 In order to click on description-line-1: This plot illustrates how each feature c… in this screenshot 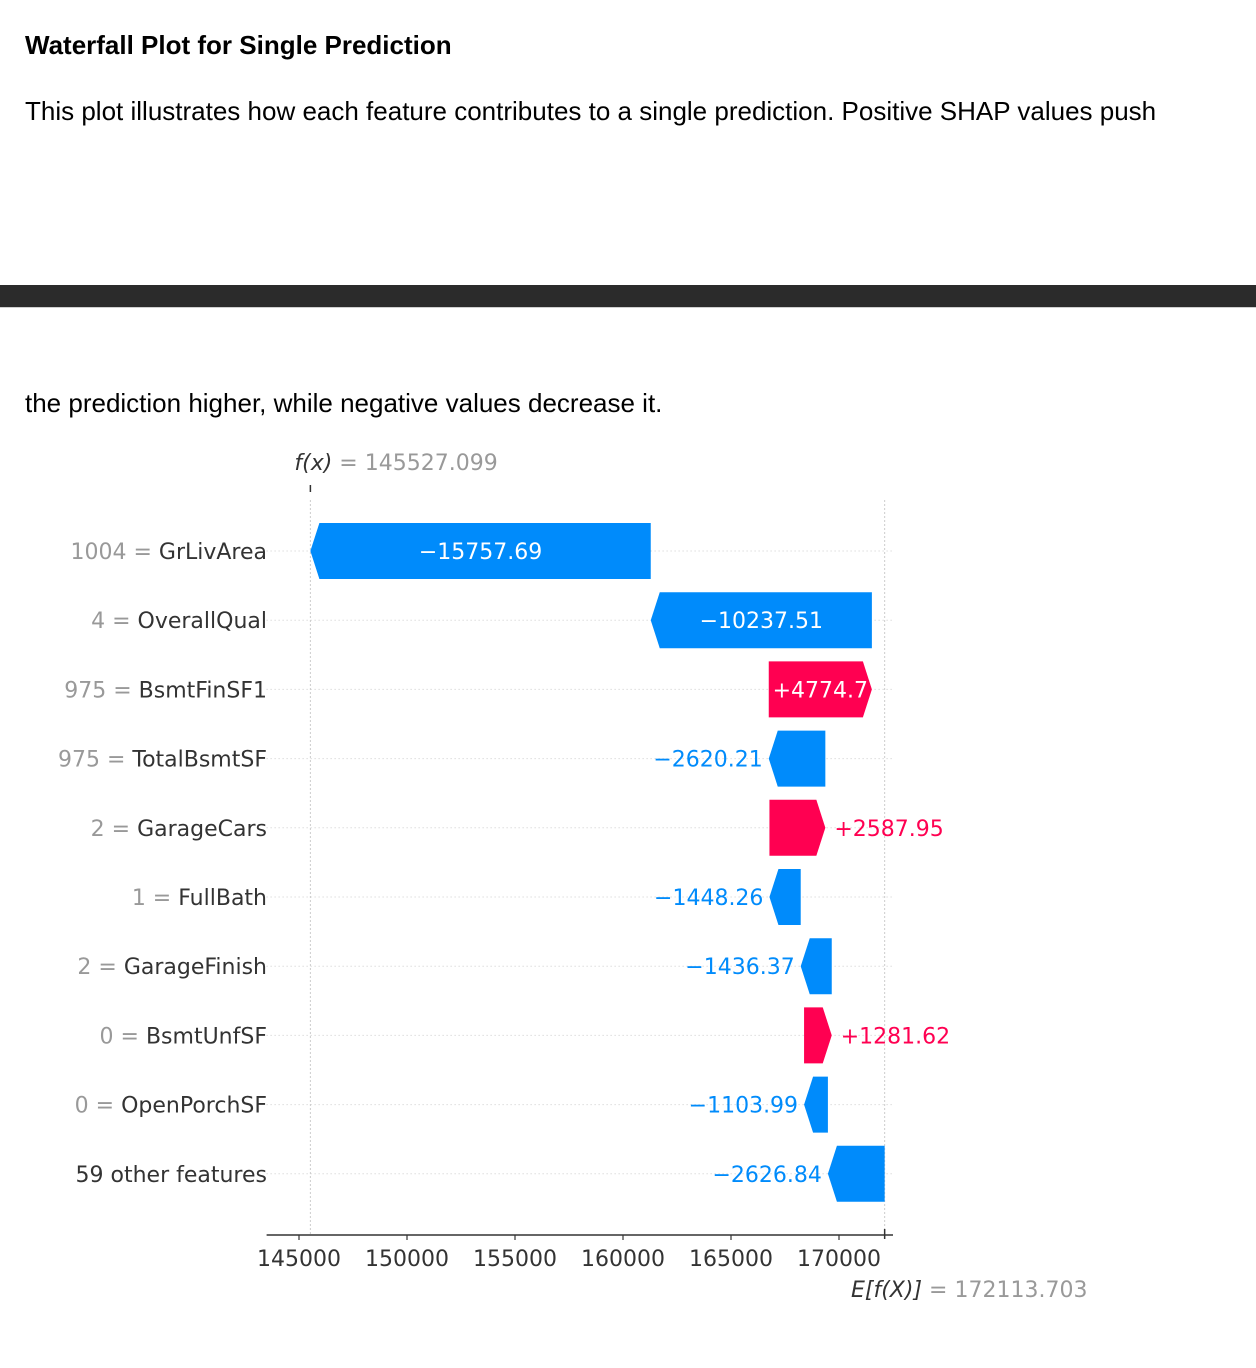, I will do `click(591, 111)`.